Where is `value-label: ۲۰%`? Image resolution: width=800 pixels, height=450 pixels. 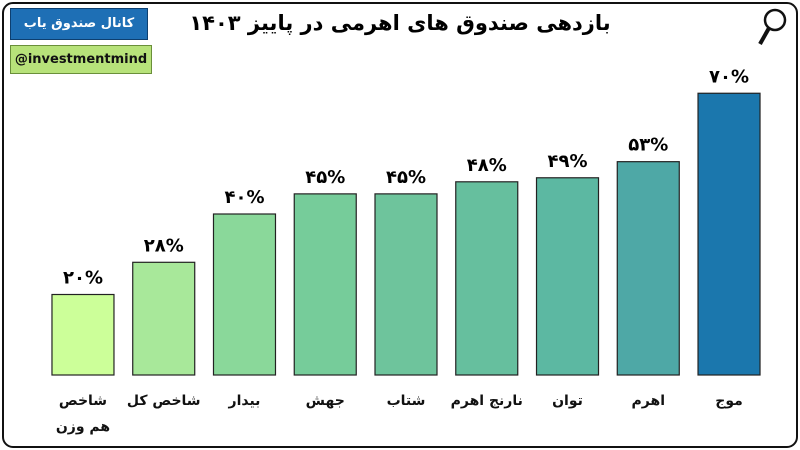 value-label: ۲۰% is located at coordinates (83, 278).